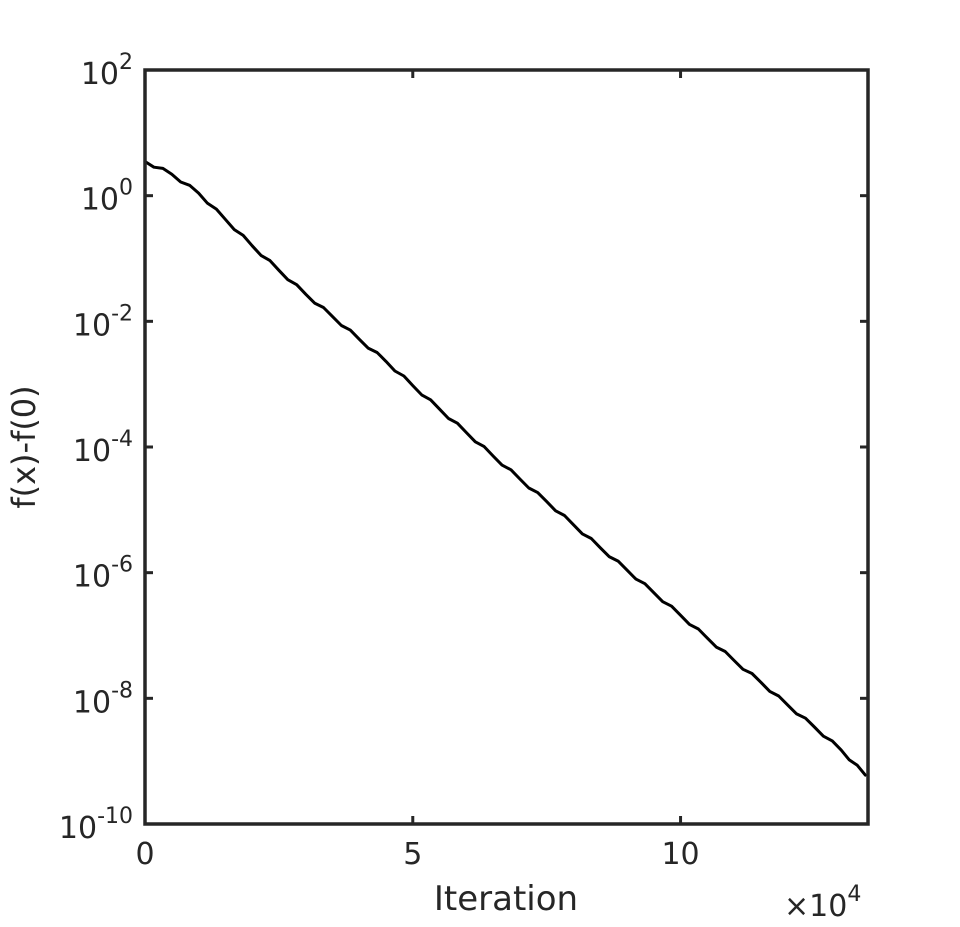 This screenshot has height=927, width=960. What do you see at coordinates (24, 446) in the screenshot?
I see `y-axis-label: f(x)-f(0)` at bounding box center [24, 446].